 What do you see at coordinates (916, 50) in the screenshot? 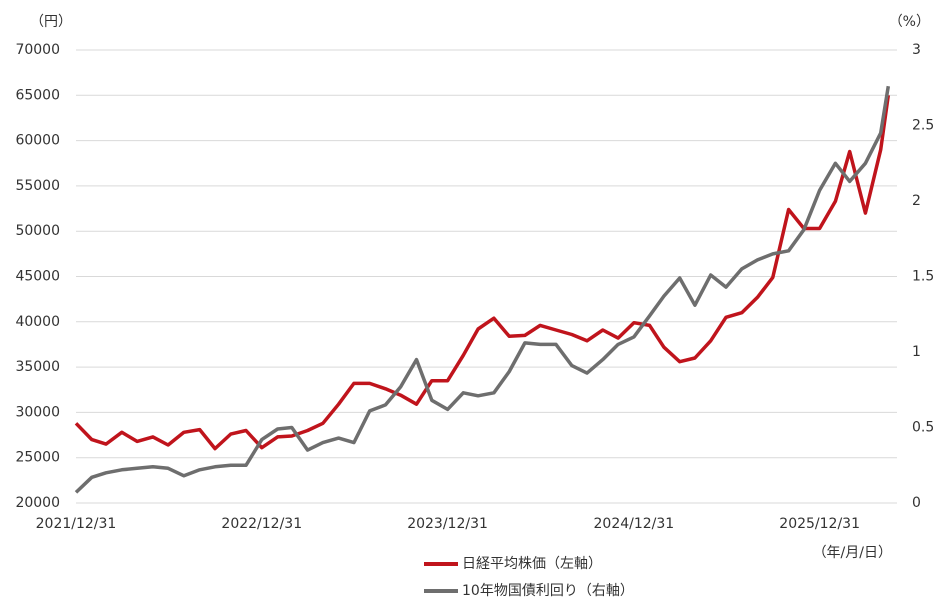
I see `y2-tick-label: 3` at bounding box center [916, 50].